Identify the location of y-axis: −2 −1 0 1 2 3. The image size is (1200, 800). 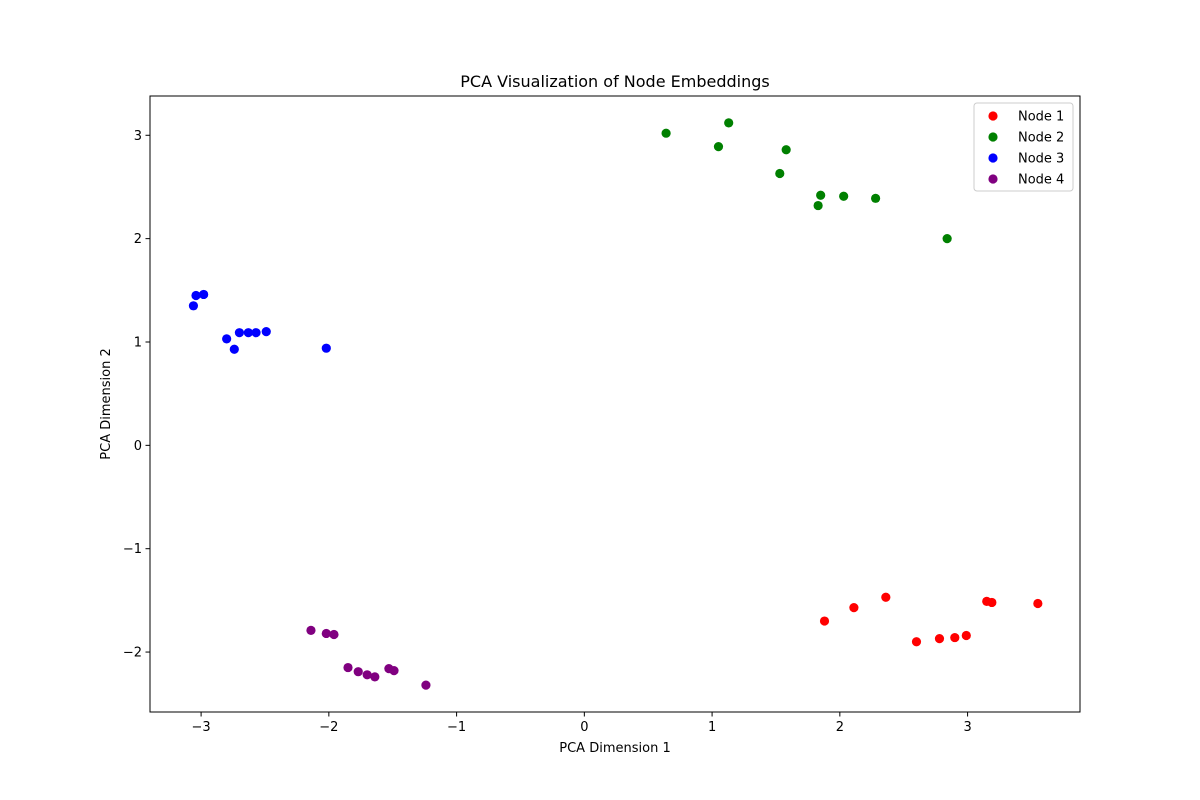
(136, 395).